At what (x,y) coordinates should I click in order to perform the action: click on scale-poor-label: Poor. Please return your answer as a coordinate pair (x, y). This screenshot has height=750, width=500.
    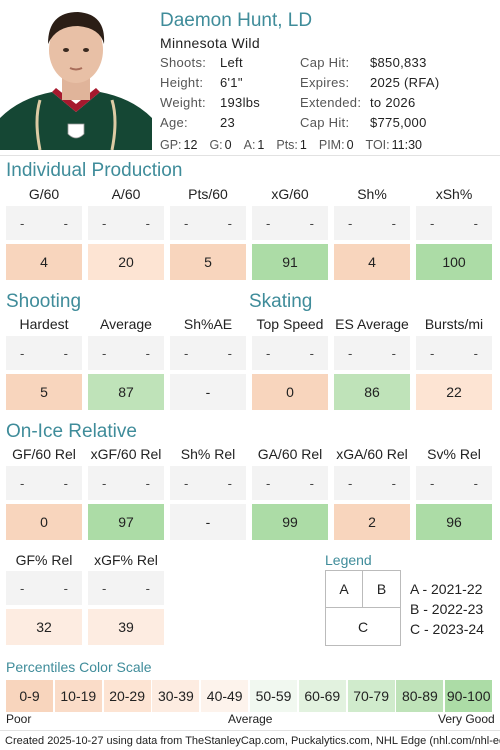
    Looking at the image, I should click on (19, 719).